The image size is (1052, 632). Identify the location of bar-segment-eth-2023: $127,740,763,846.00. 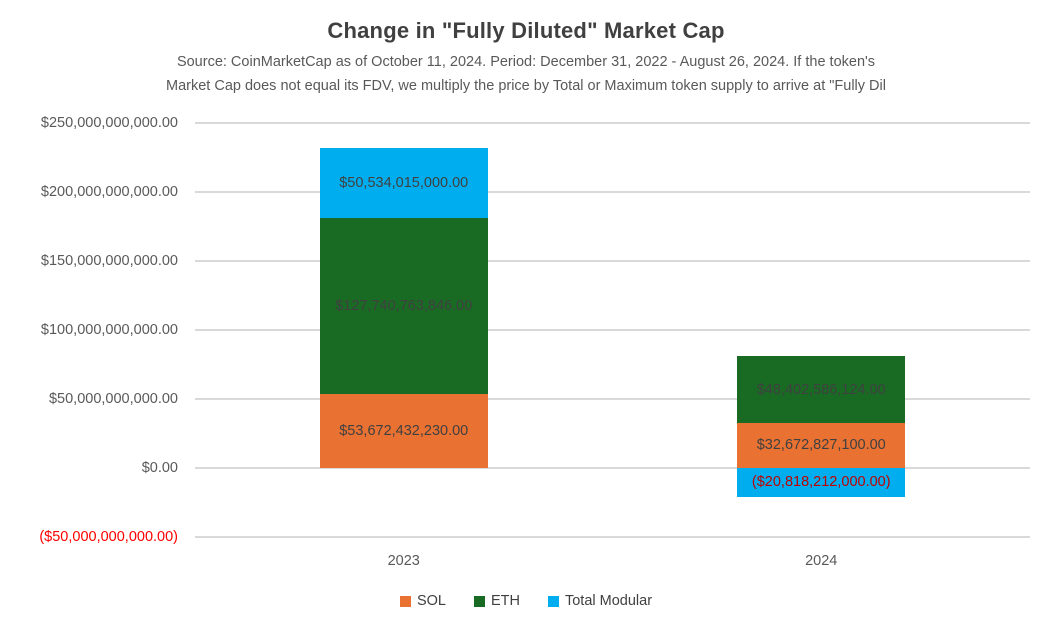
(403, 305).